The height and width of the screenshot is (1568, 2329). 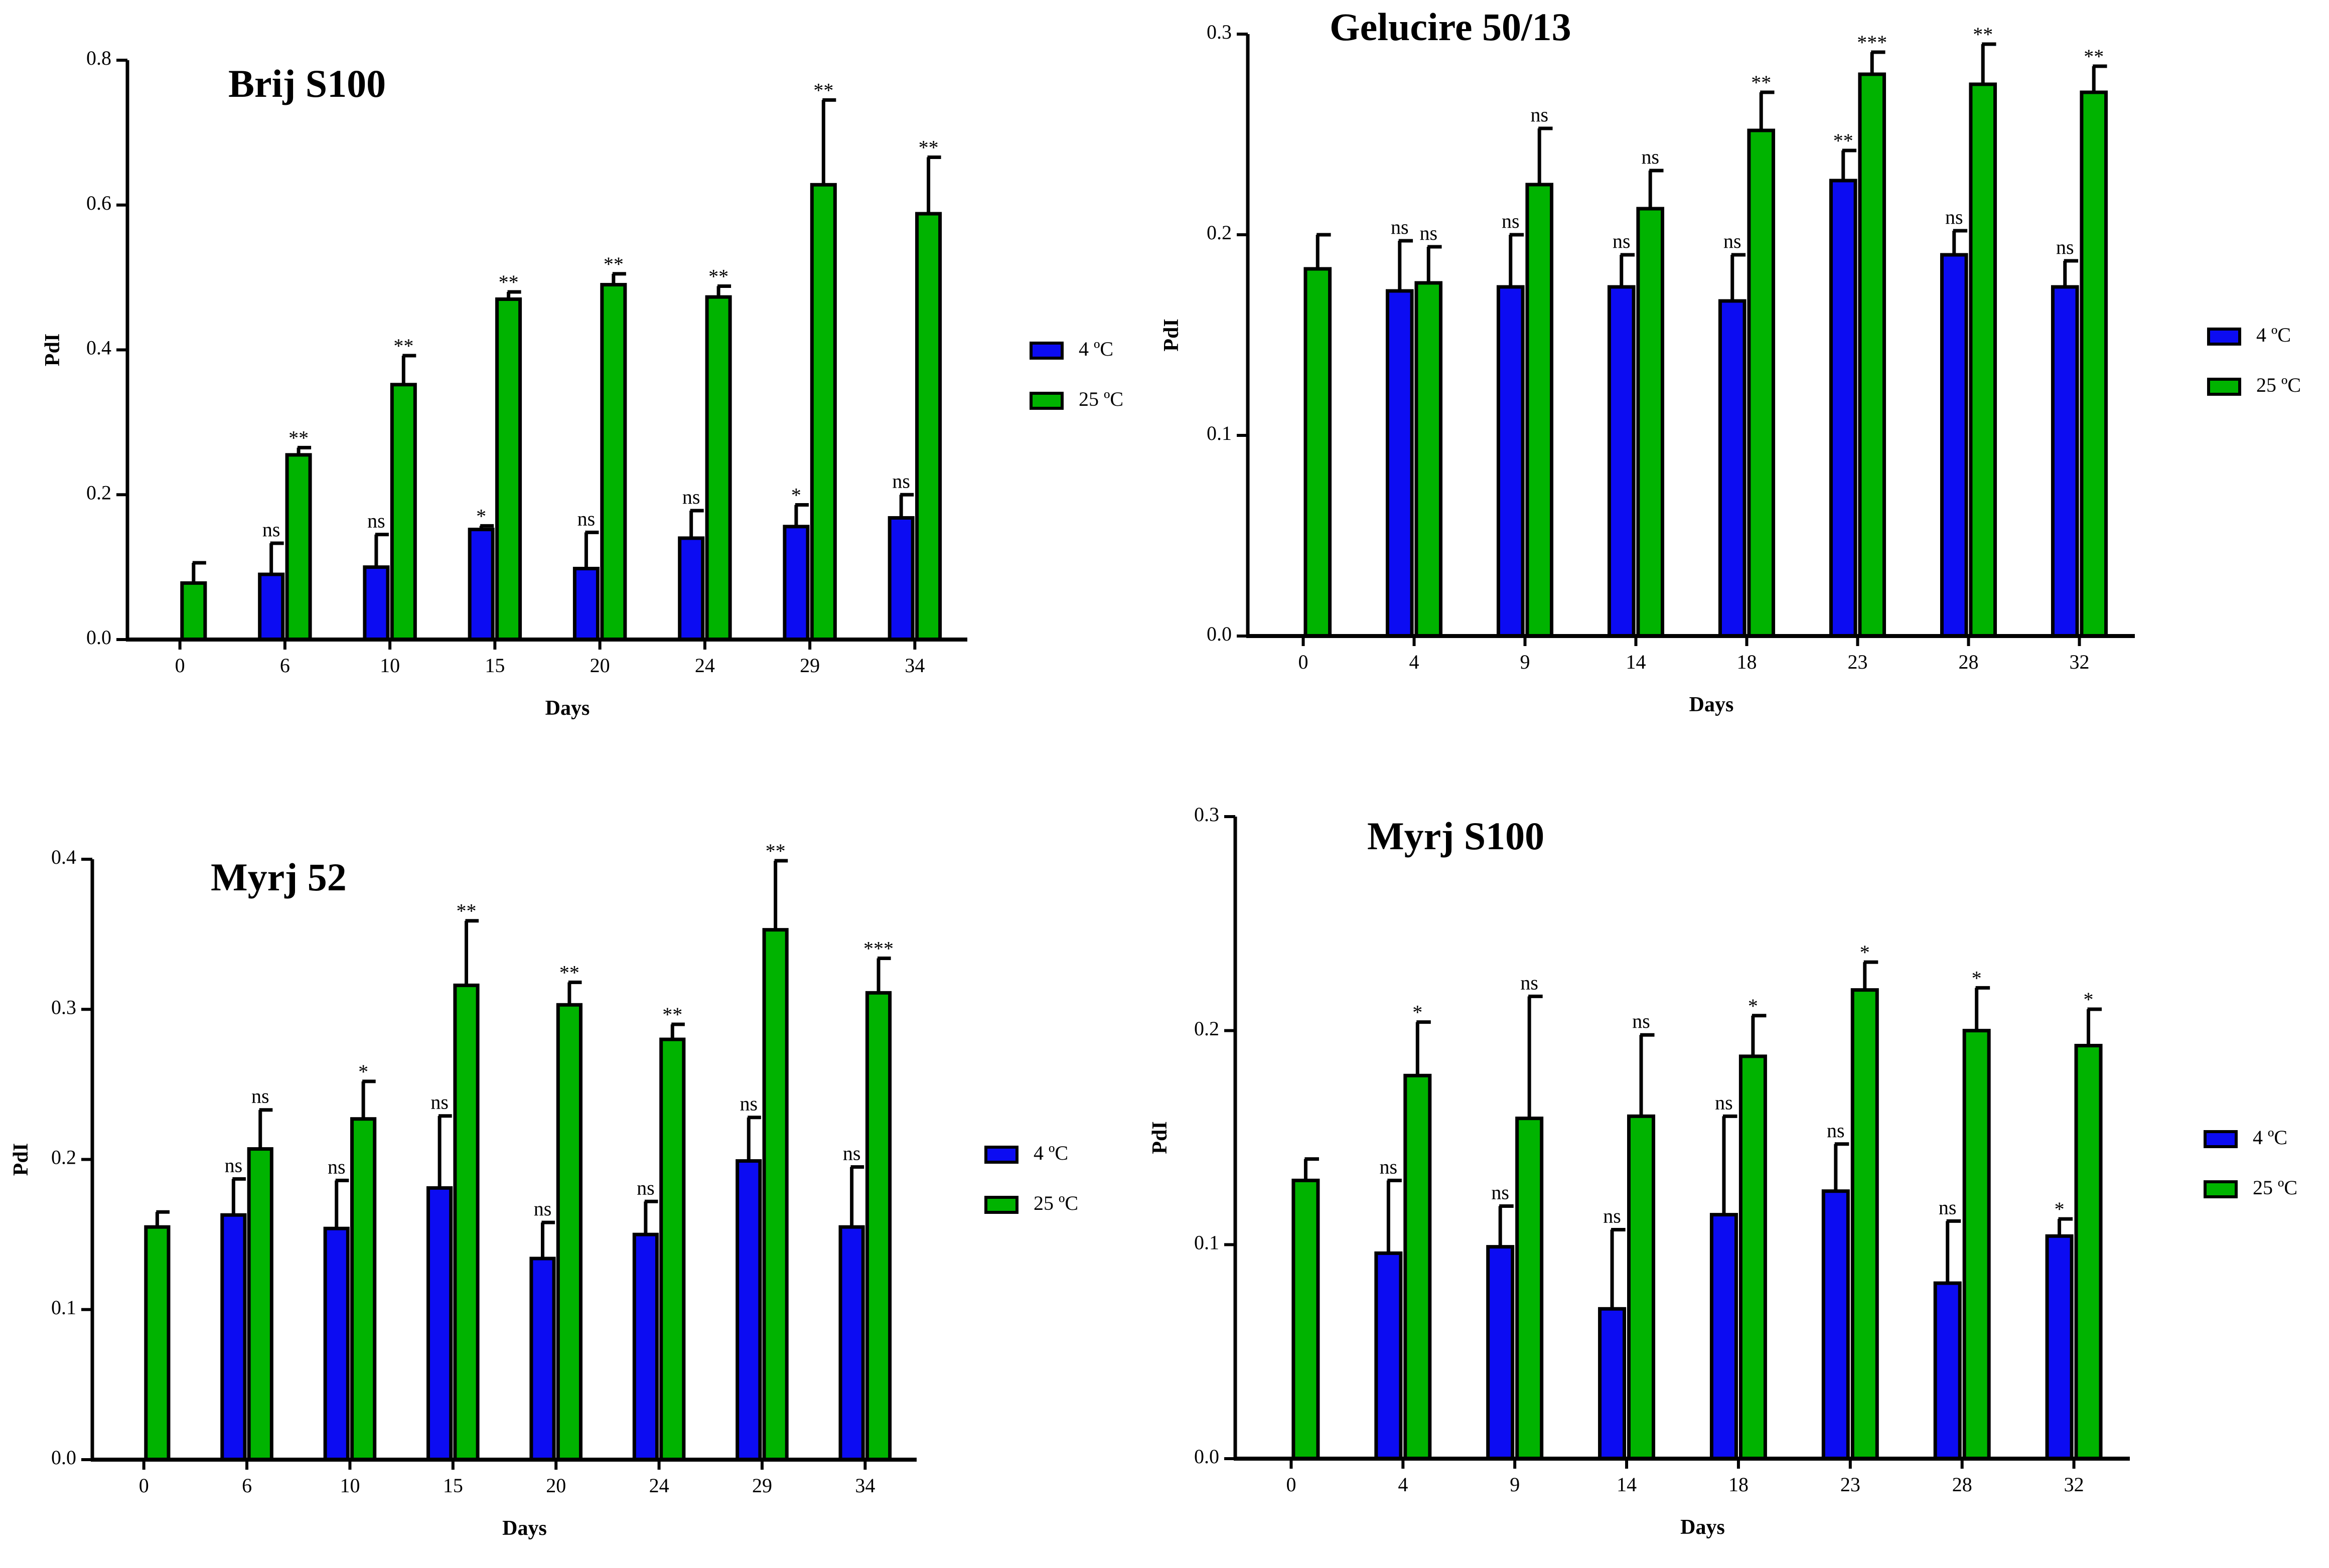 I want to click on significance-label: ***, so click(x=878, y=948).